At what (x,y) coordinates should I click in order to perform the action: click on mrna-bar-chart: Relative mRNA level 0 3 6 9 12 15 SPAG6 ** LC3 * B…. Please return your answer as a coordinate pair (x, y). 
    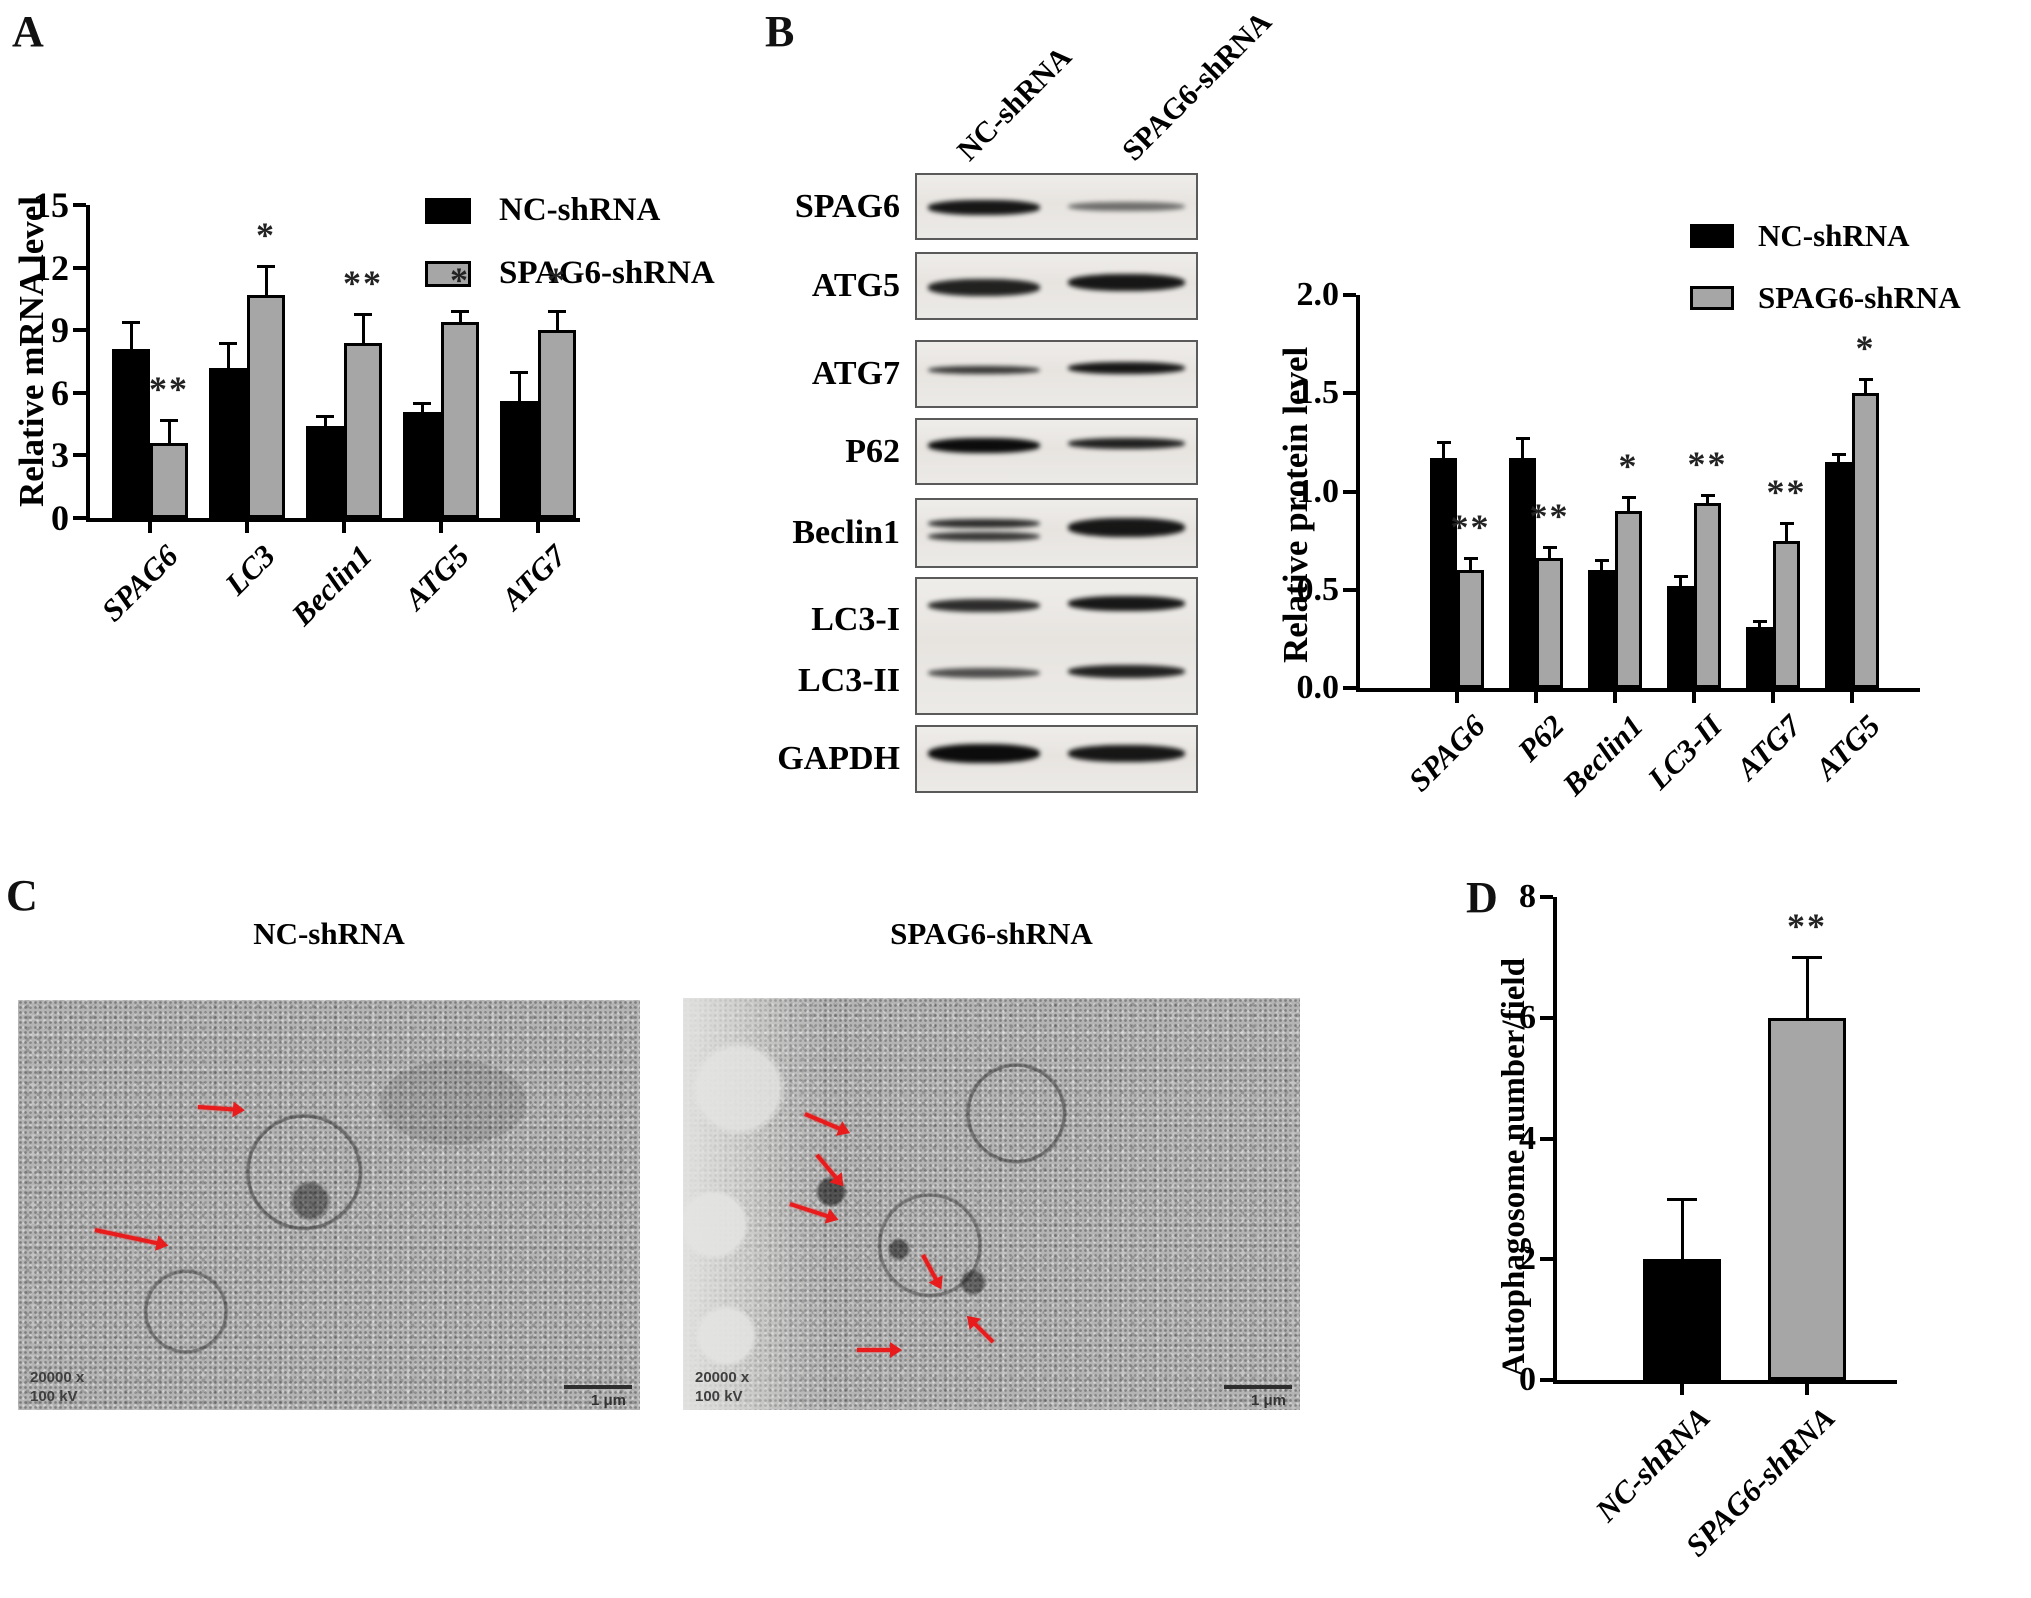
    Looking at the image, I should click on (300, 465).